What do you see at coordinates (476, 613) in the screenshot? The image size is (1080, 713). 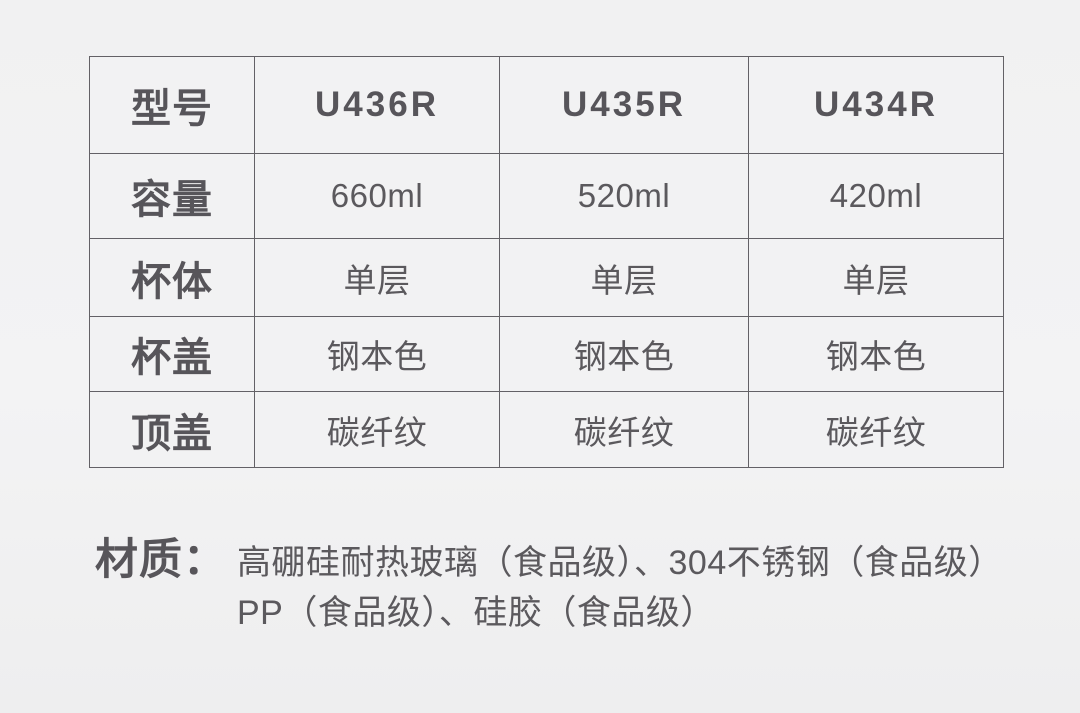 I see `materials-line: PP（食品级）、硅胶（食品级）` at bounding box center [476, 613].